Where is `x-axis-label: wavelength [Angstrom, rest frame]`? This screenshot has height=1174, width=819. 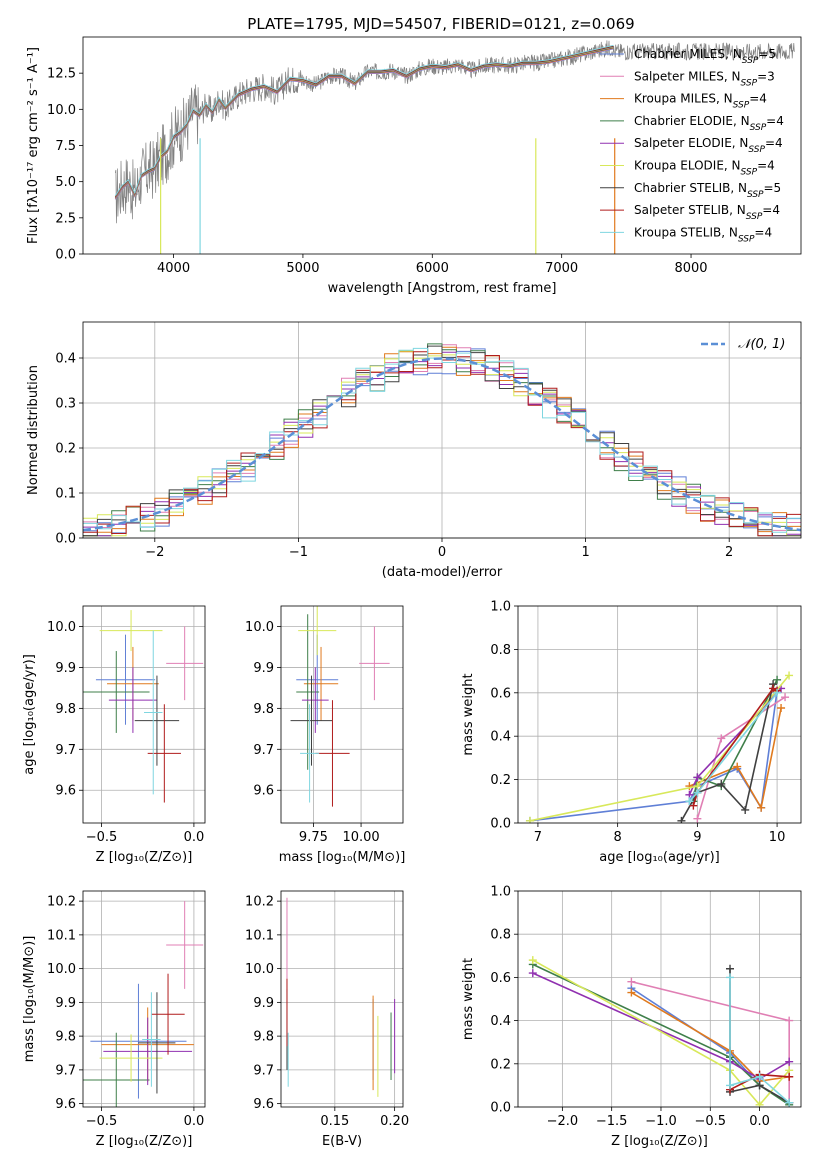
x-axis-label: wavelength [Angstrom, rest frame] is located at coordinates (442, 288).